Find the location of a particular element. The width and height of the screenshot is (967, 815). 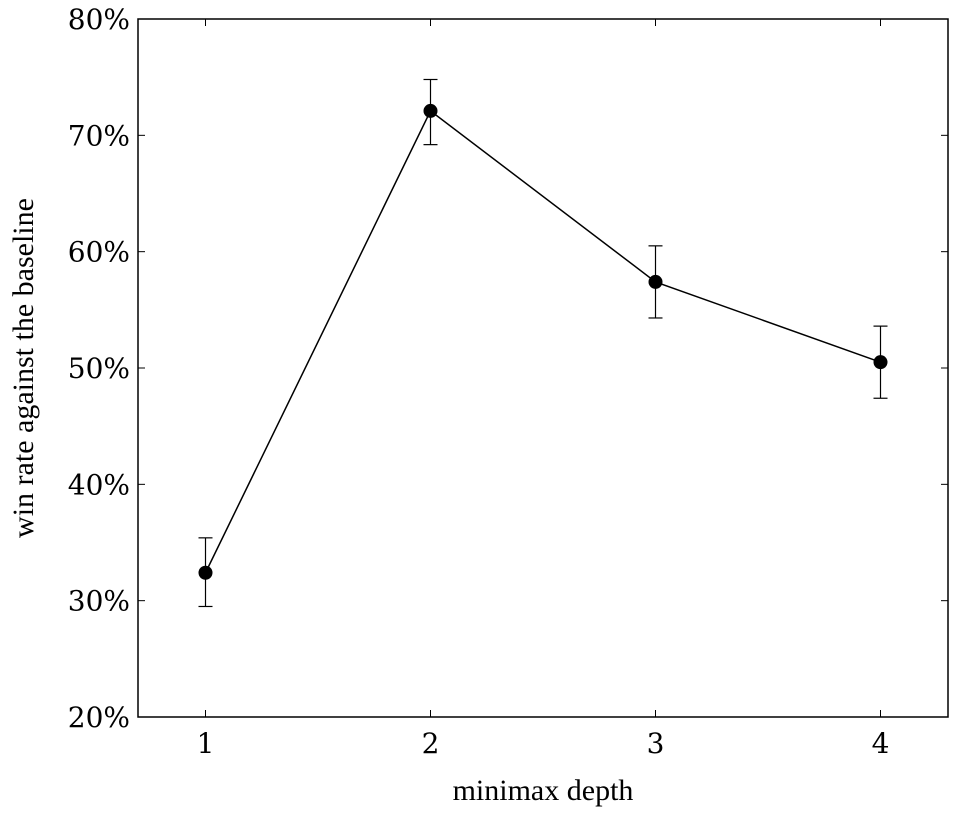

y-tick-label: 60% is located at coordinates (99, 252).